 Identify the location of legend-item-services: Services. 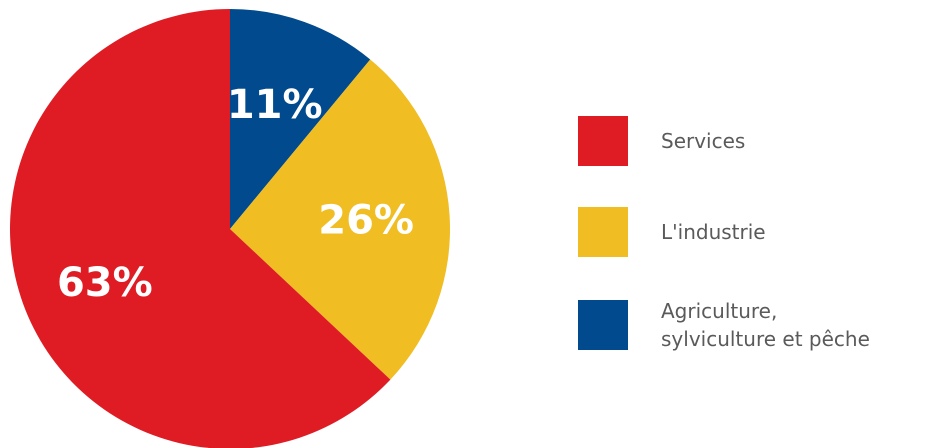
(661, 141).